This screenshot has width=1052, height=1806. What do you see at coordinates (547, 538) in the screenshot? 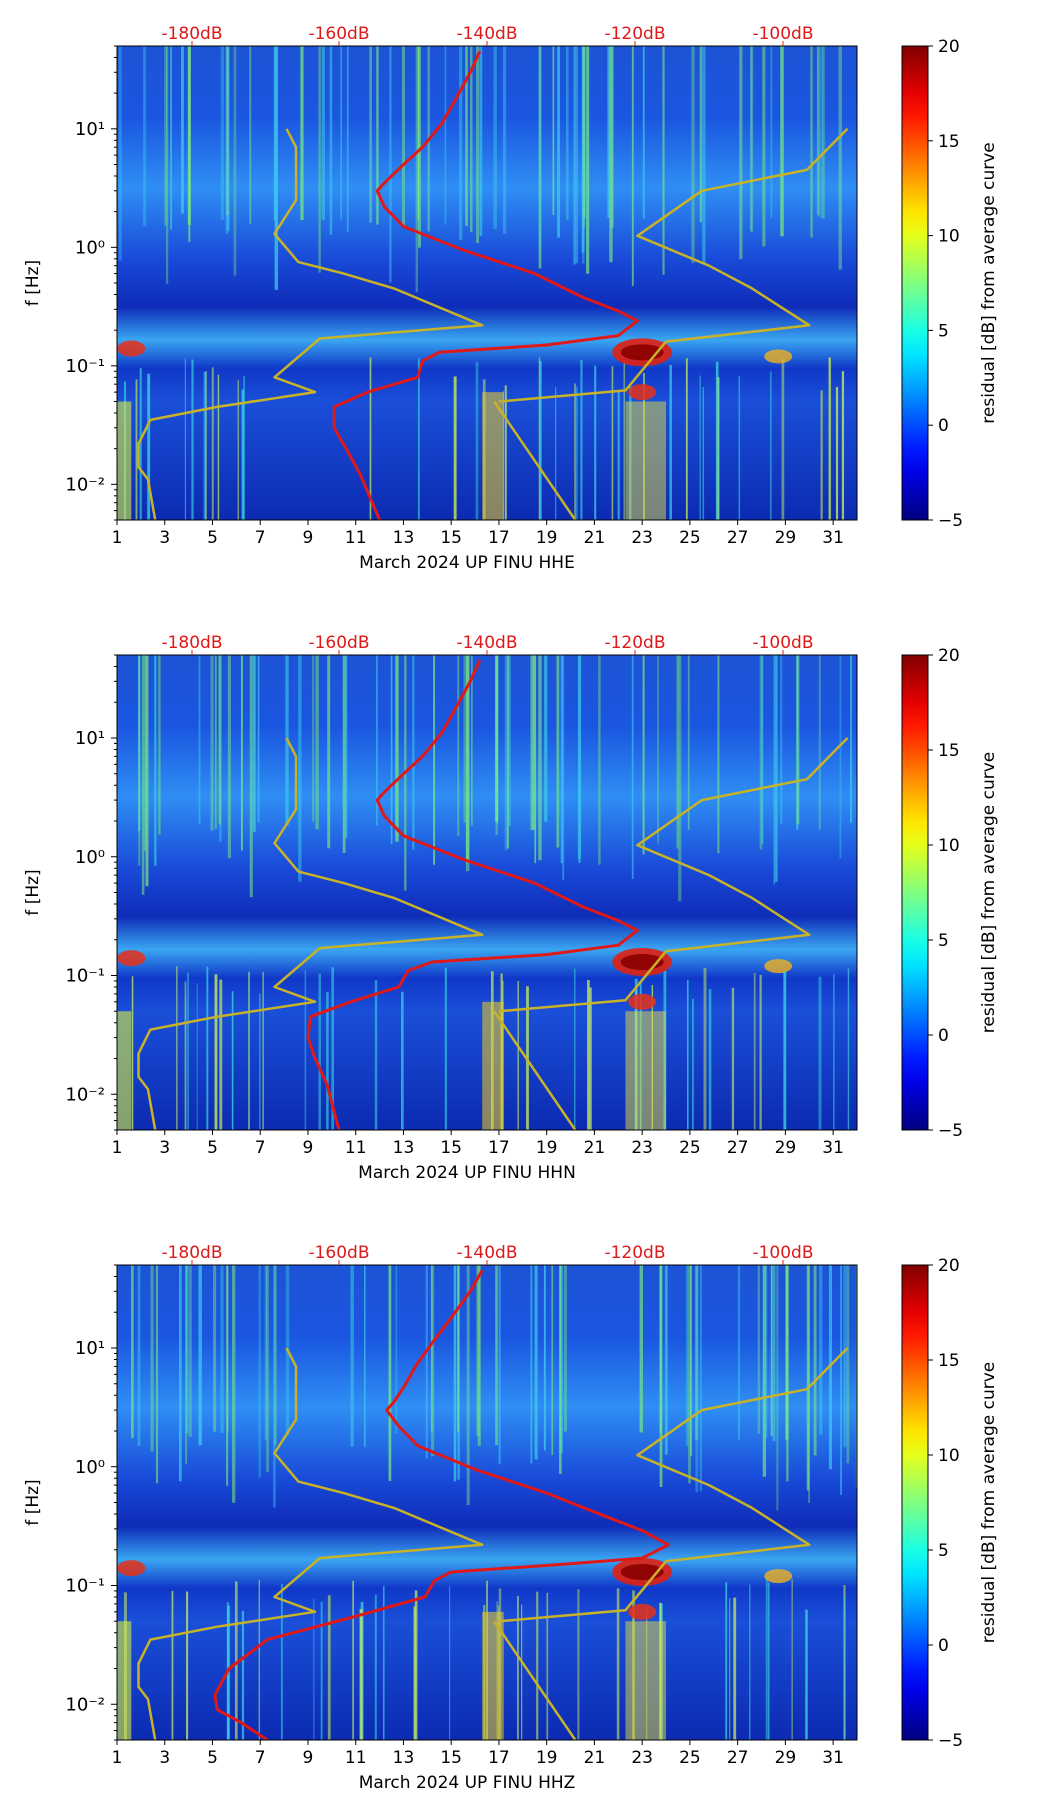
I see `x-tick-label: 19` at bounding box center [547, 538].